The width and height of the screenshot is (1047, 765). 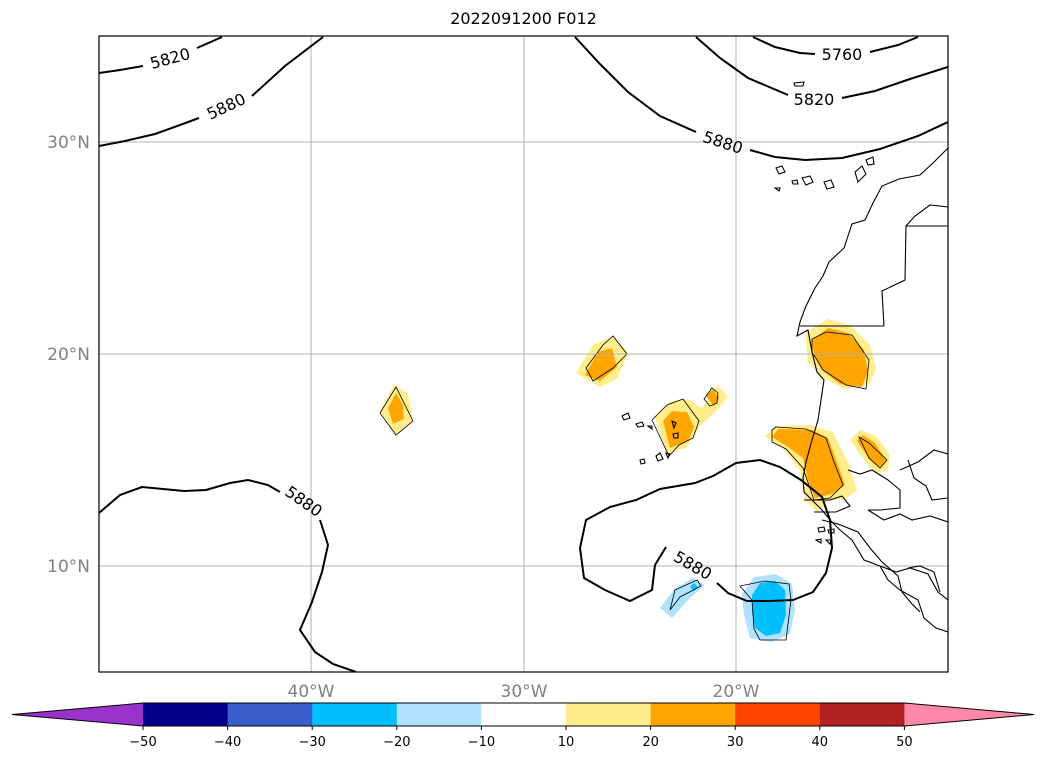 What do you see at coordinates (142, 742) in the screenshot?
I see `colorbar-tick-label: −50` at bounding box center [142, 742].